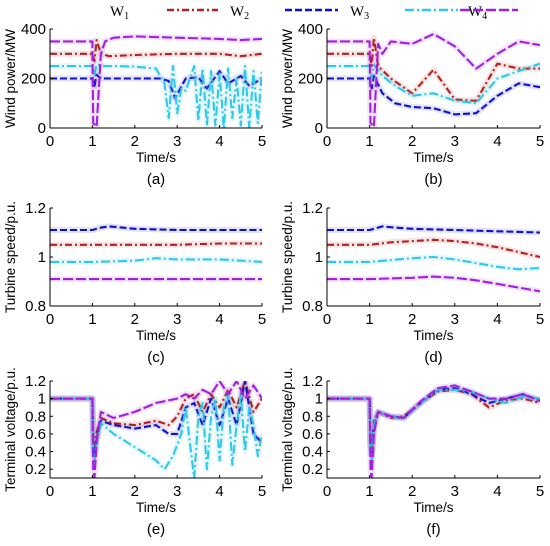 This screenshot has width=550, height=546. What do you see at coordinates (156, 357) in the screenshot?
I see `panel-caption: (c)` at bounding box center [156, 357].